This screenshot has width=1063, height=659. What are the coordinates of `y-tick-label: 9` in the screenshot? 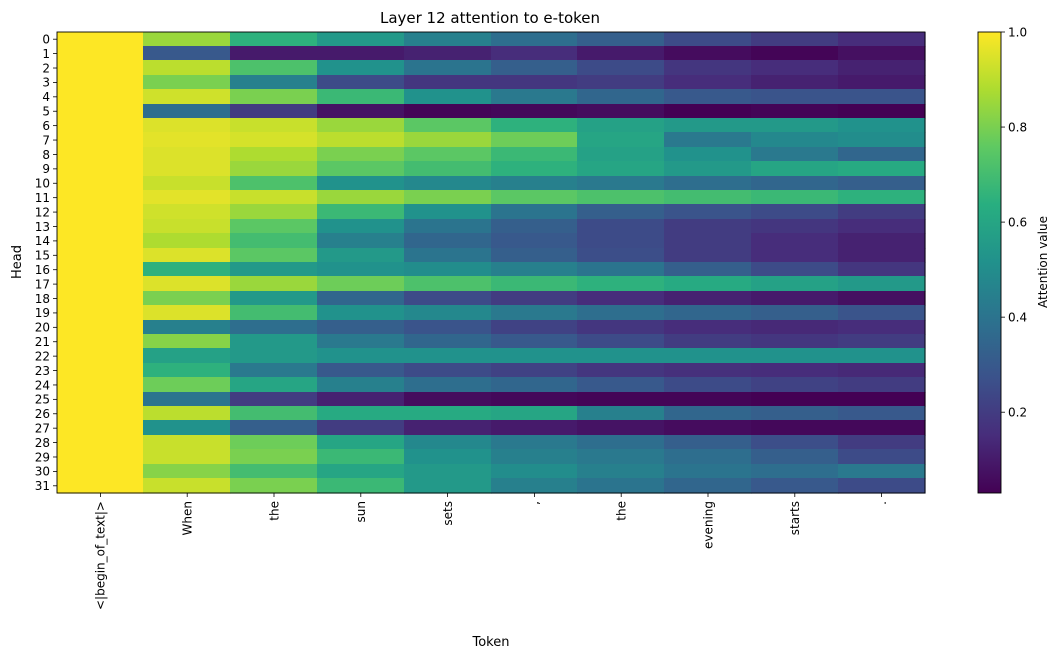 It's located at (46, 169).